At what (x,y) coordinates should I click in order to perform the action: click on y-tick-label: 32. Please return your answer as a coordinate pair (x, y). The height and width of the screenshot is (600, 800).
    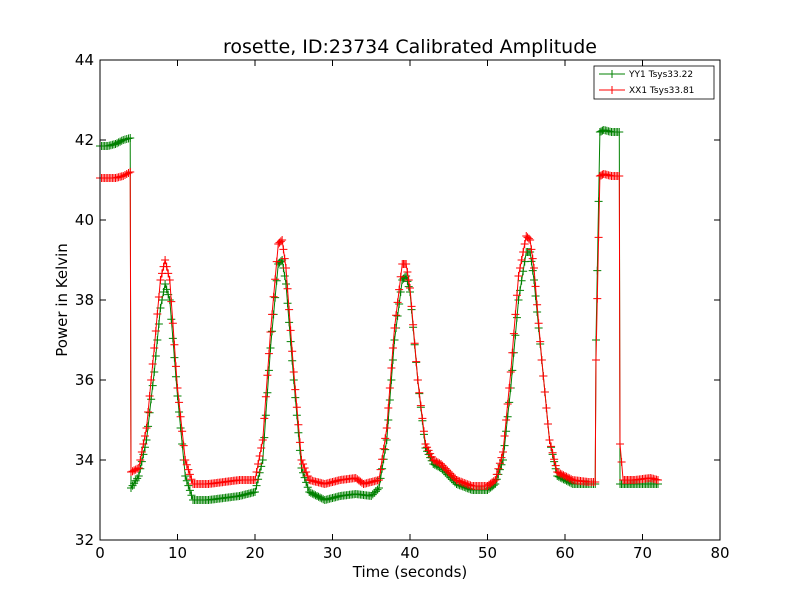
    Looking at the image, I should click on (84, 540).